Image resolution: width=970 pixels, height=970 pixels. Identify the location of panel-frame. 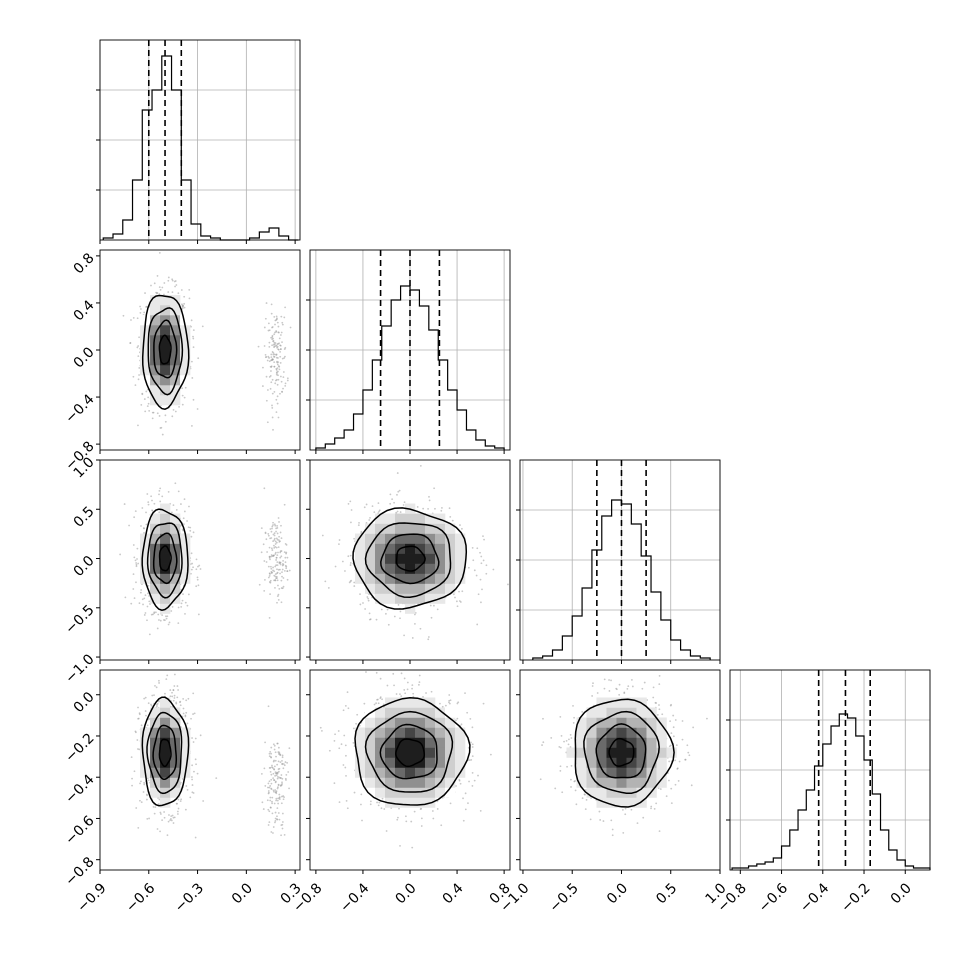
(830, 770).